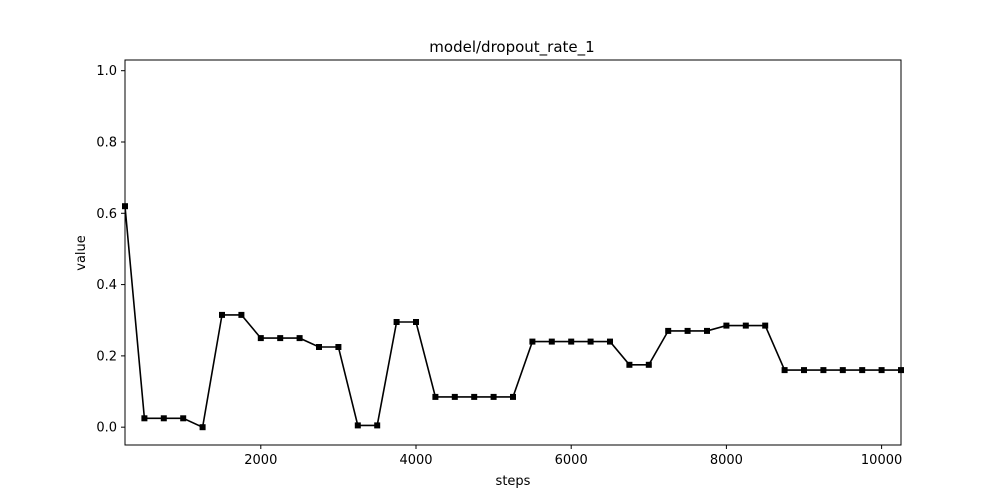 Image resolution: width=1000 pixels, height=500 pixels. Describe the element at coordinates (106, 214) in the screenshot. I see `y-tick-label: 0.6` at that location.